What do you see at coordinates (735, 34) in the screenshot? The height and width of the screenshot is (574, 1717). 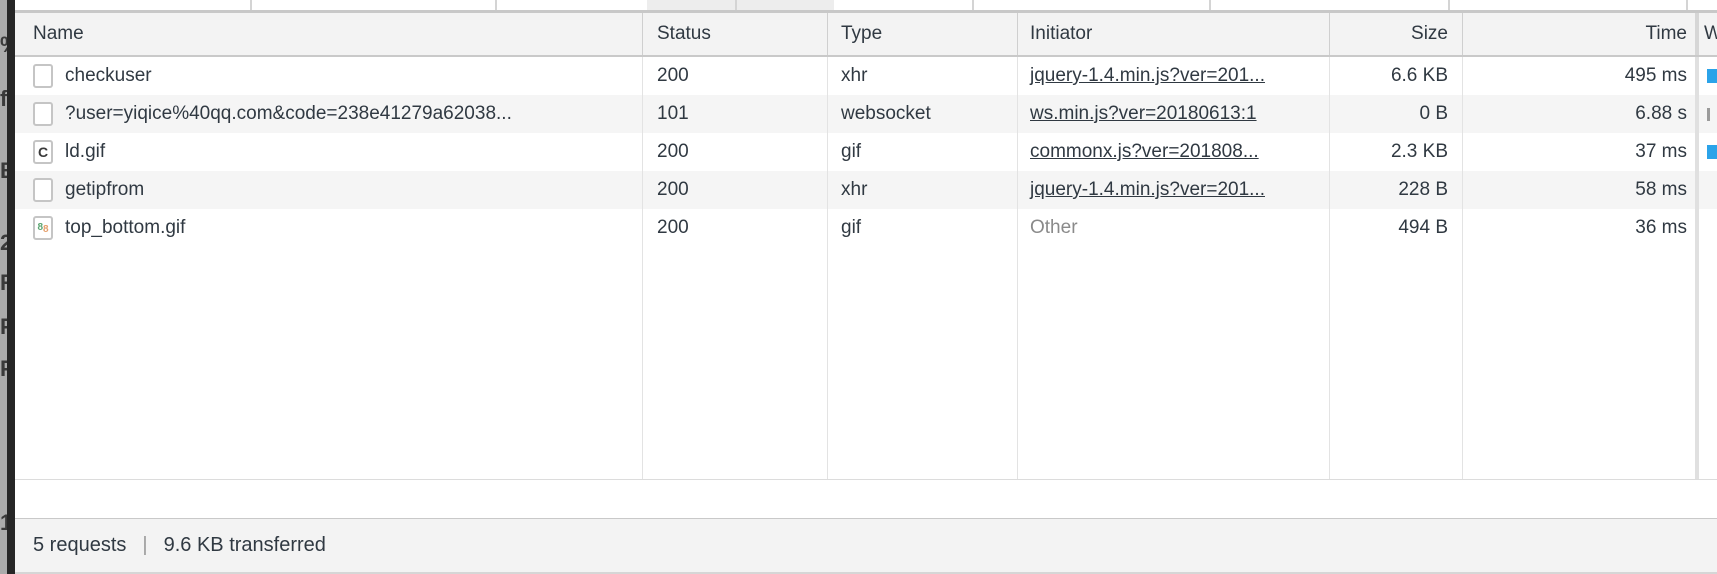 I see `column-header-status: Status` at bounding box center [735, 34].